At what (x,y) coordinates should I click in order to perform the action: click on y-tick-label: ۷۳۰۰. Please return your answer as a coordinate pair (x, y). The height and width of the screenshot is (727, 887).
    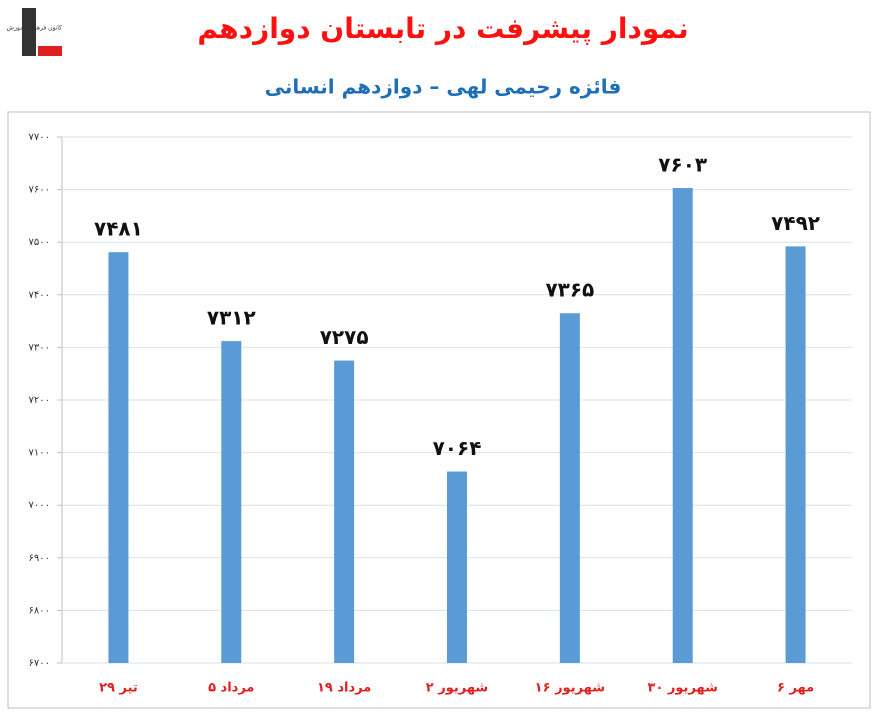
    Looking at the image, I should click on (39, 347).